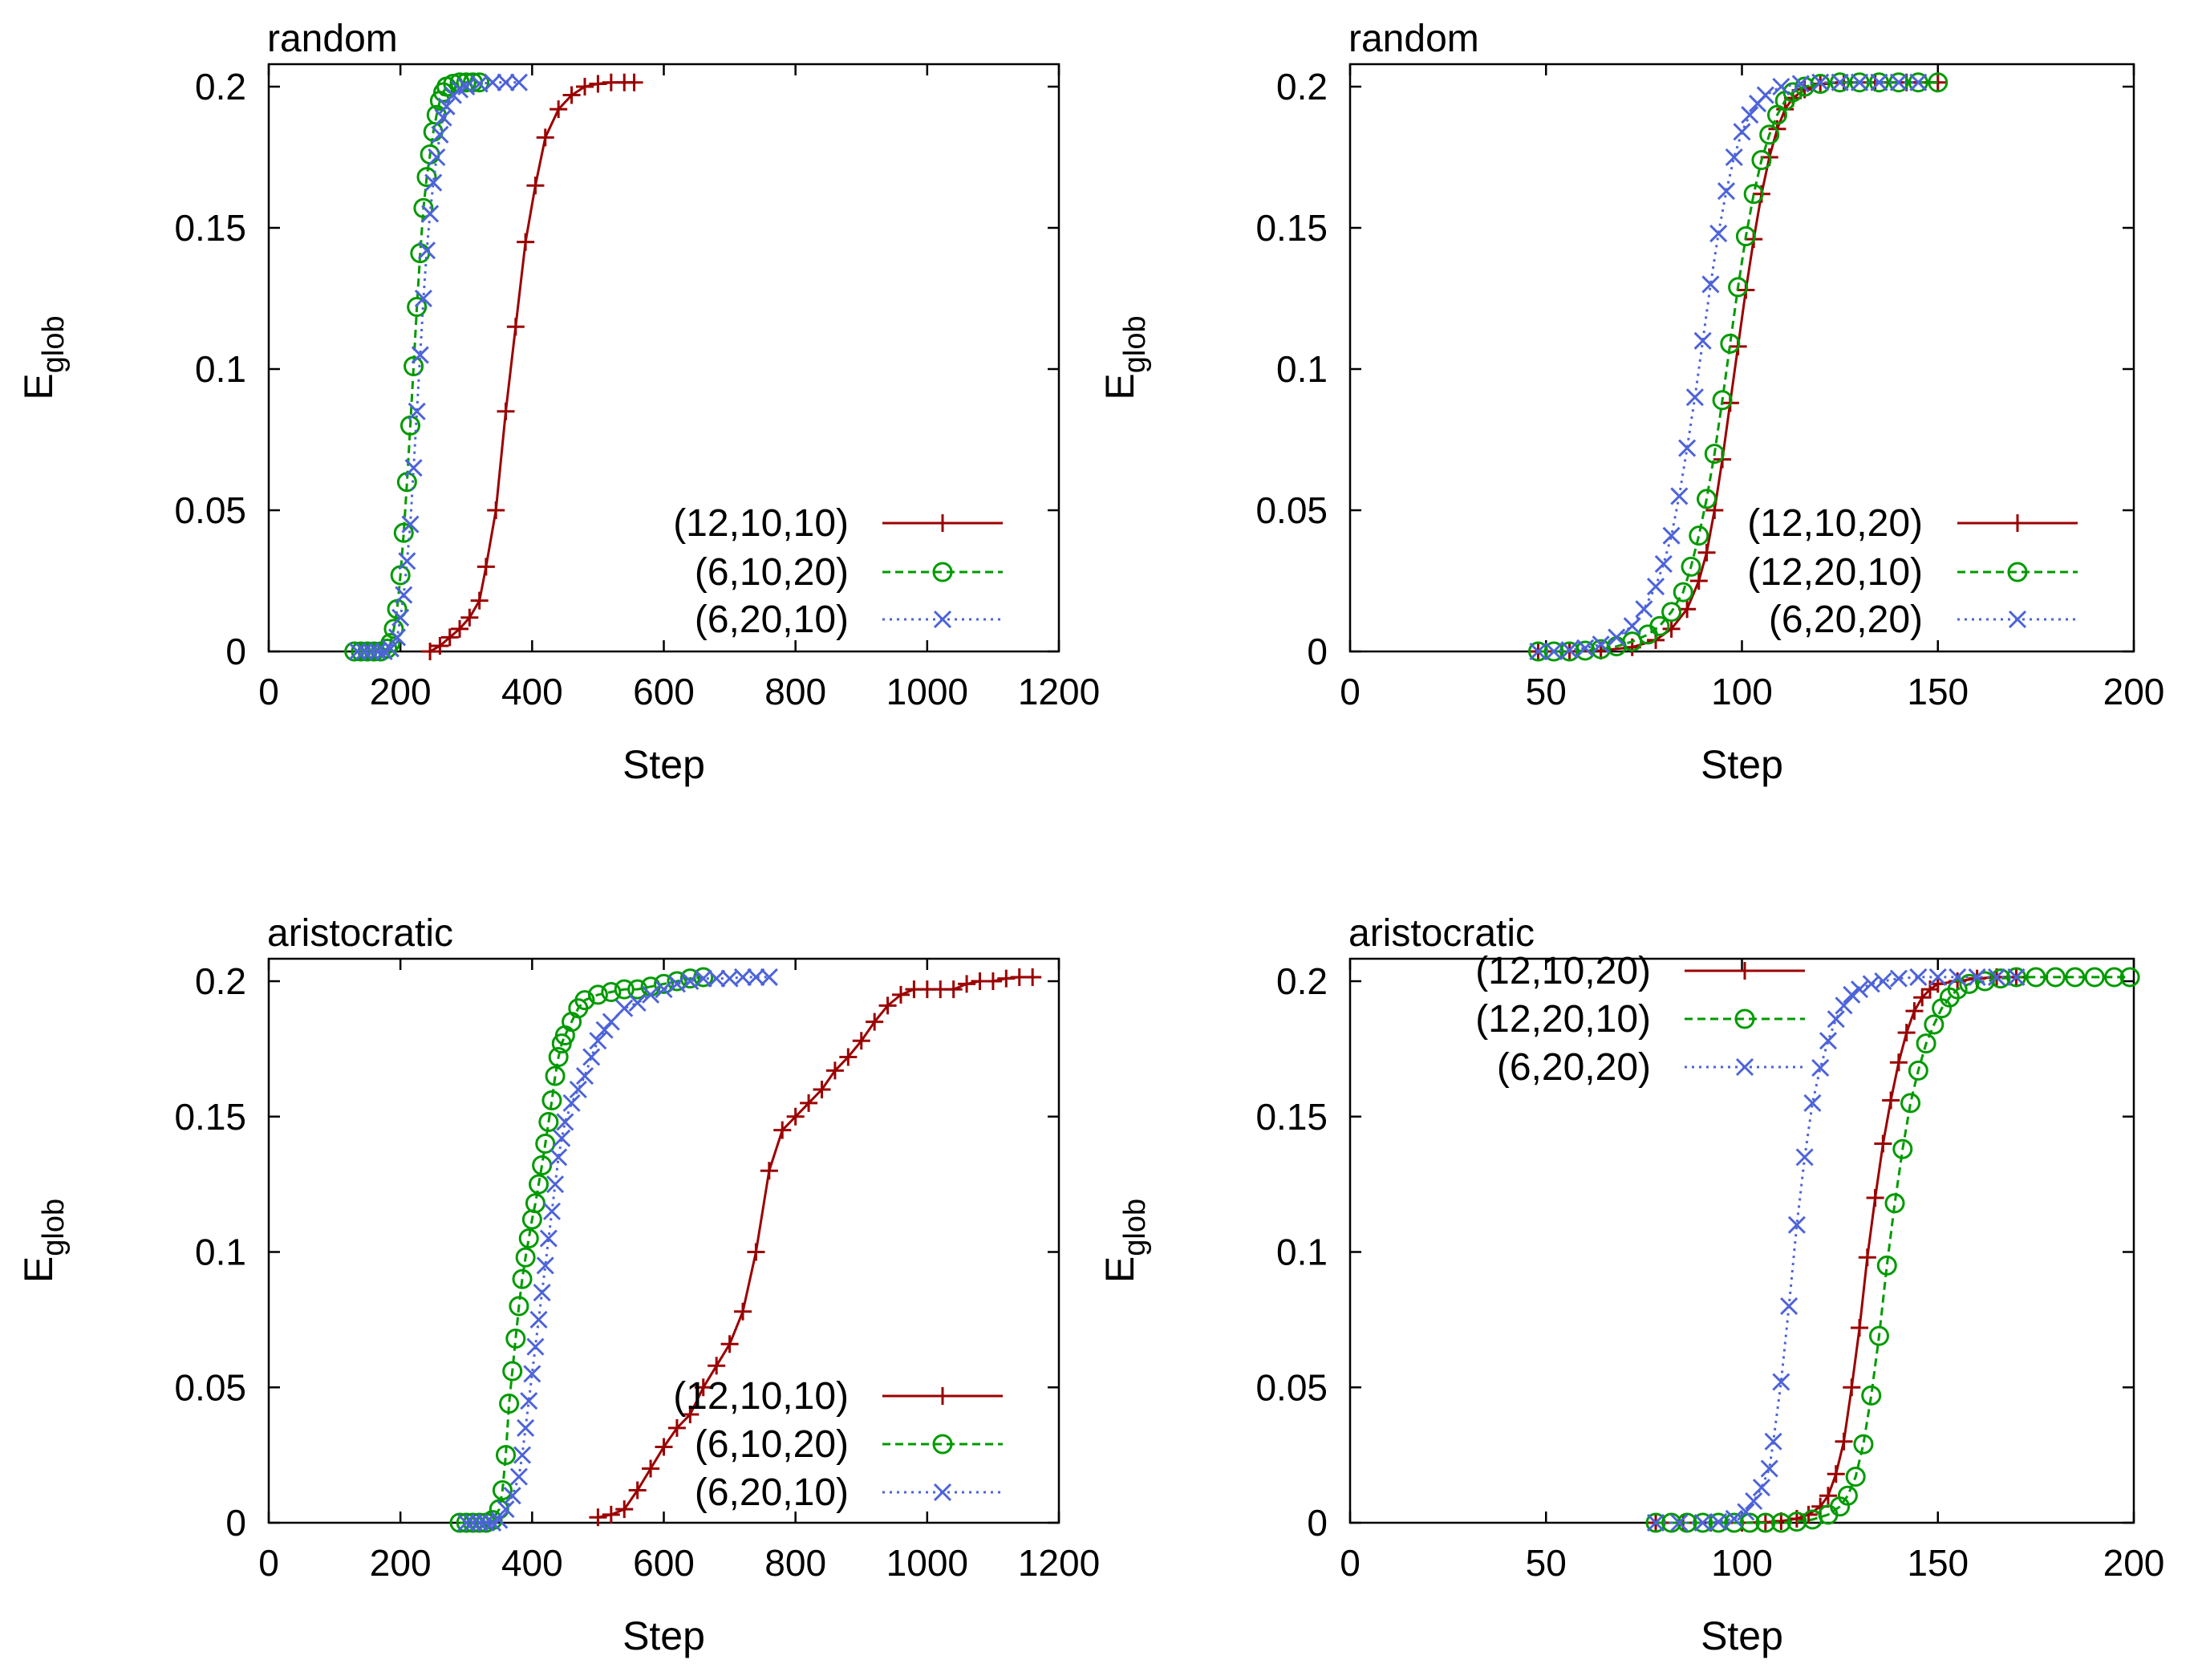  I want to click on x-tick-label: 400, so click(532, 691).